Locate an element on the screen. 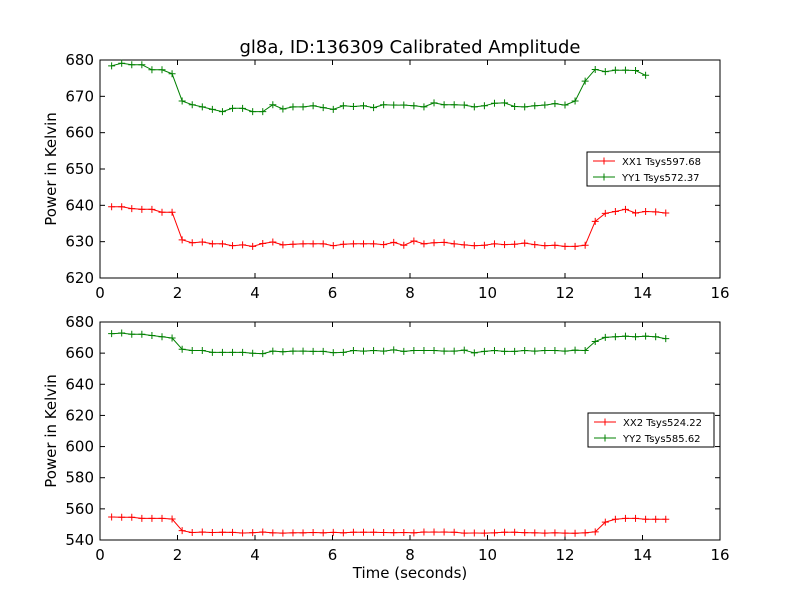  legend-marker is located at coordinates (605, 422).